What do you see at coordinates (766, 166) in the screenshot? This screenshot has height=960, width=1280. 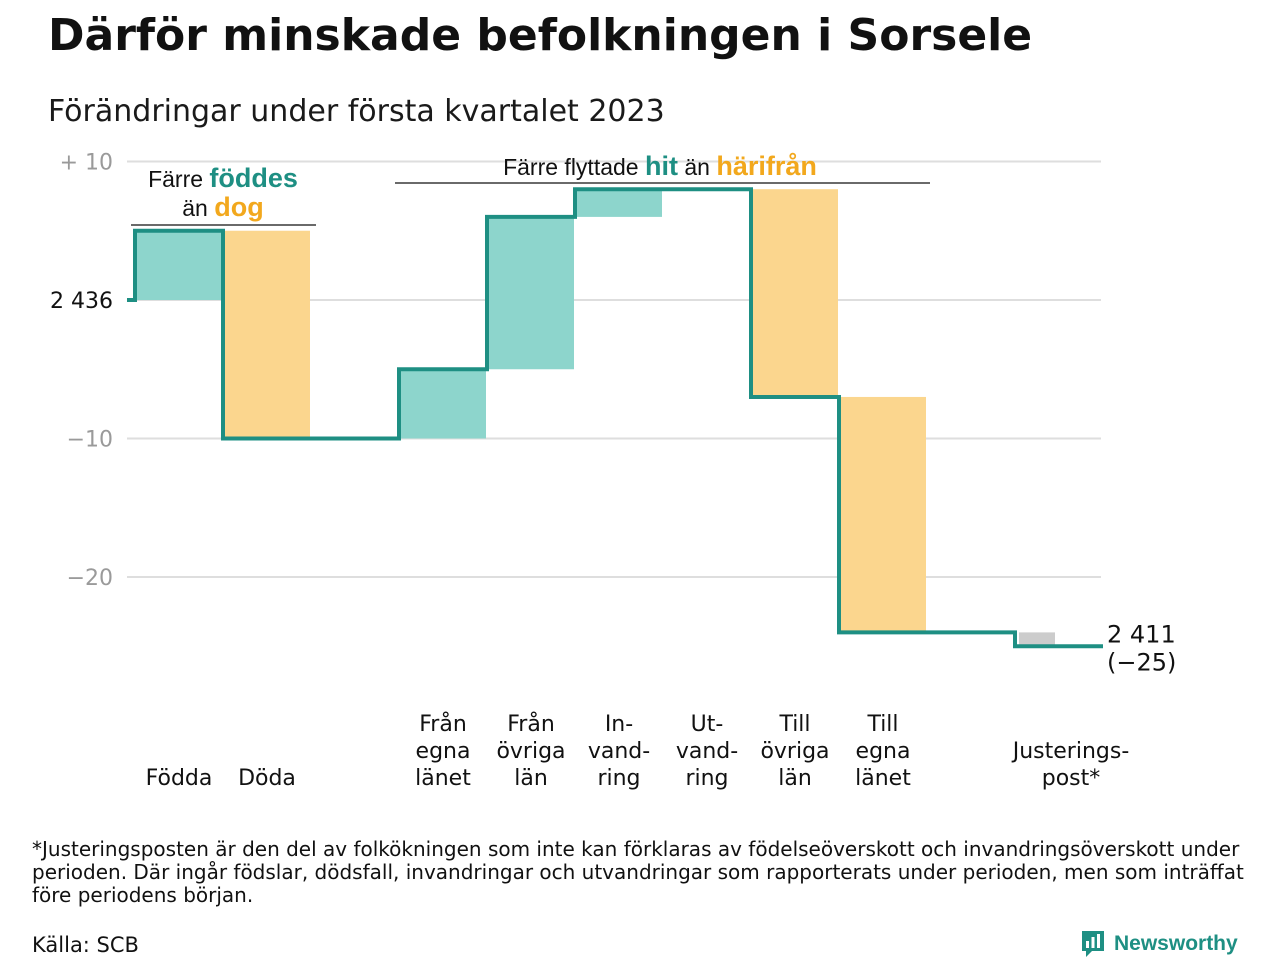 I see `annotation-segment: härifrån` at bounding box center [766, 166].